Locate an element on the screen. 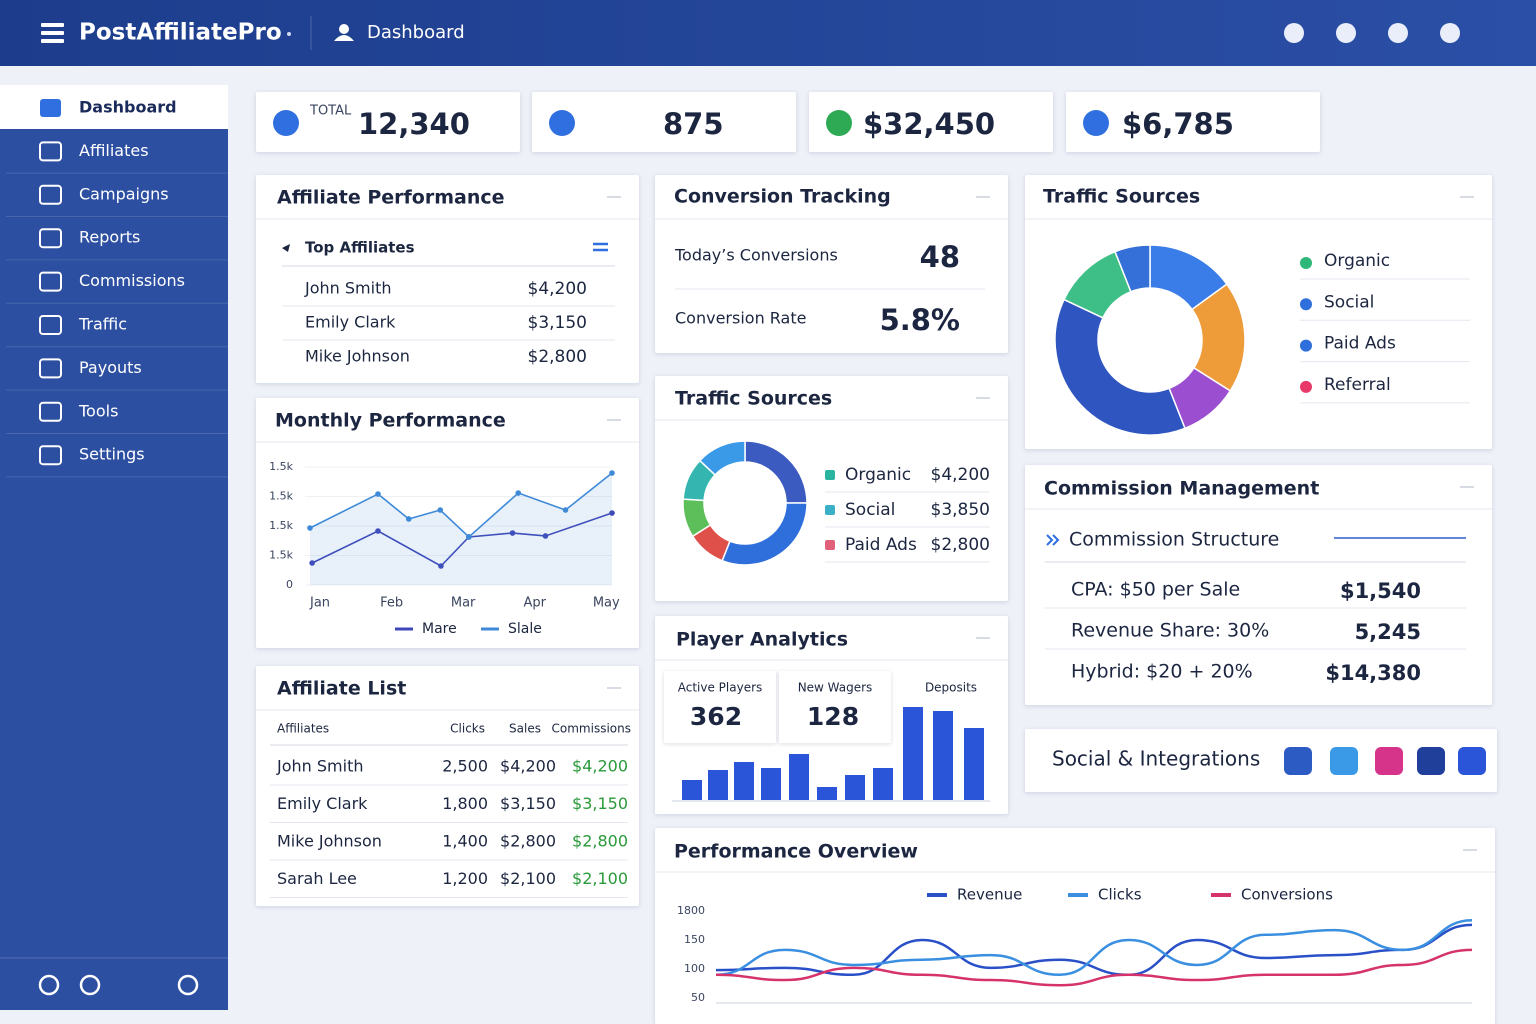  metric-label: Today’s Conversions is located at coordinates (756, 255).